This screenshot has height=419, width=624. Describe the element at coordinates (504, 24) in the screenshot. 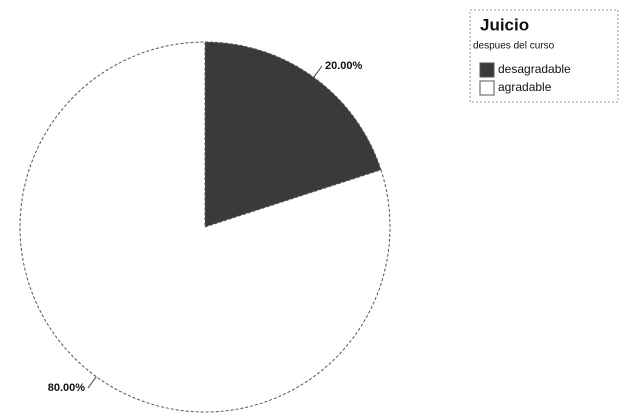

I see `legend-title: Juicio` at that location.